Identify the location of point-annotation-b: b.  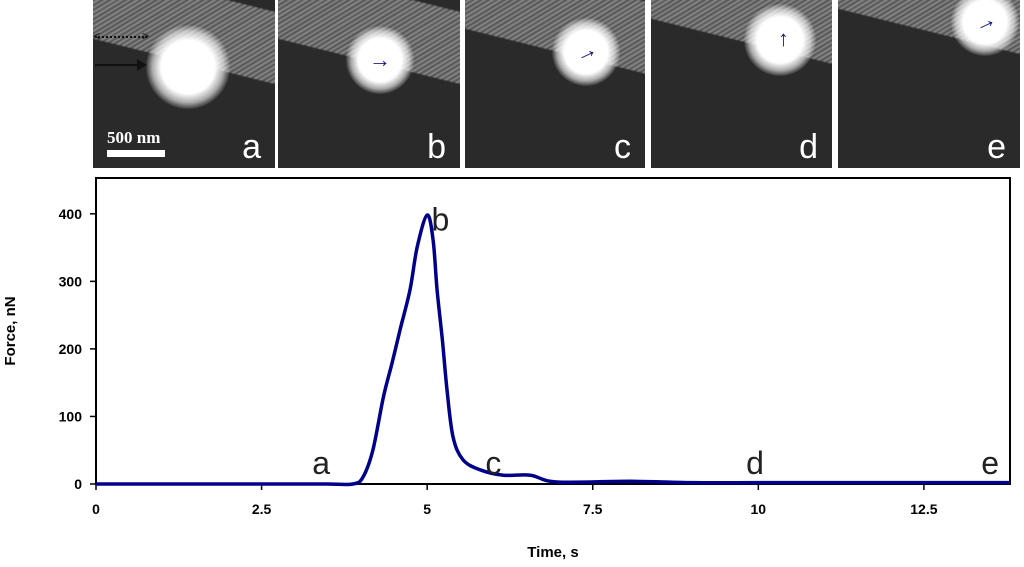
(441, 220).